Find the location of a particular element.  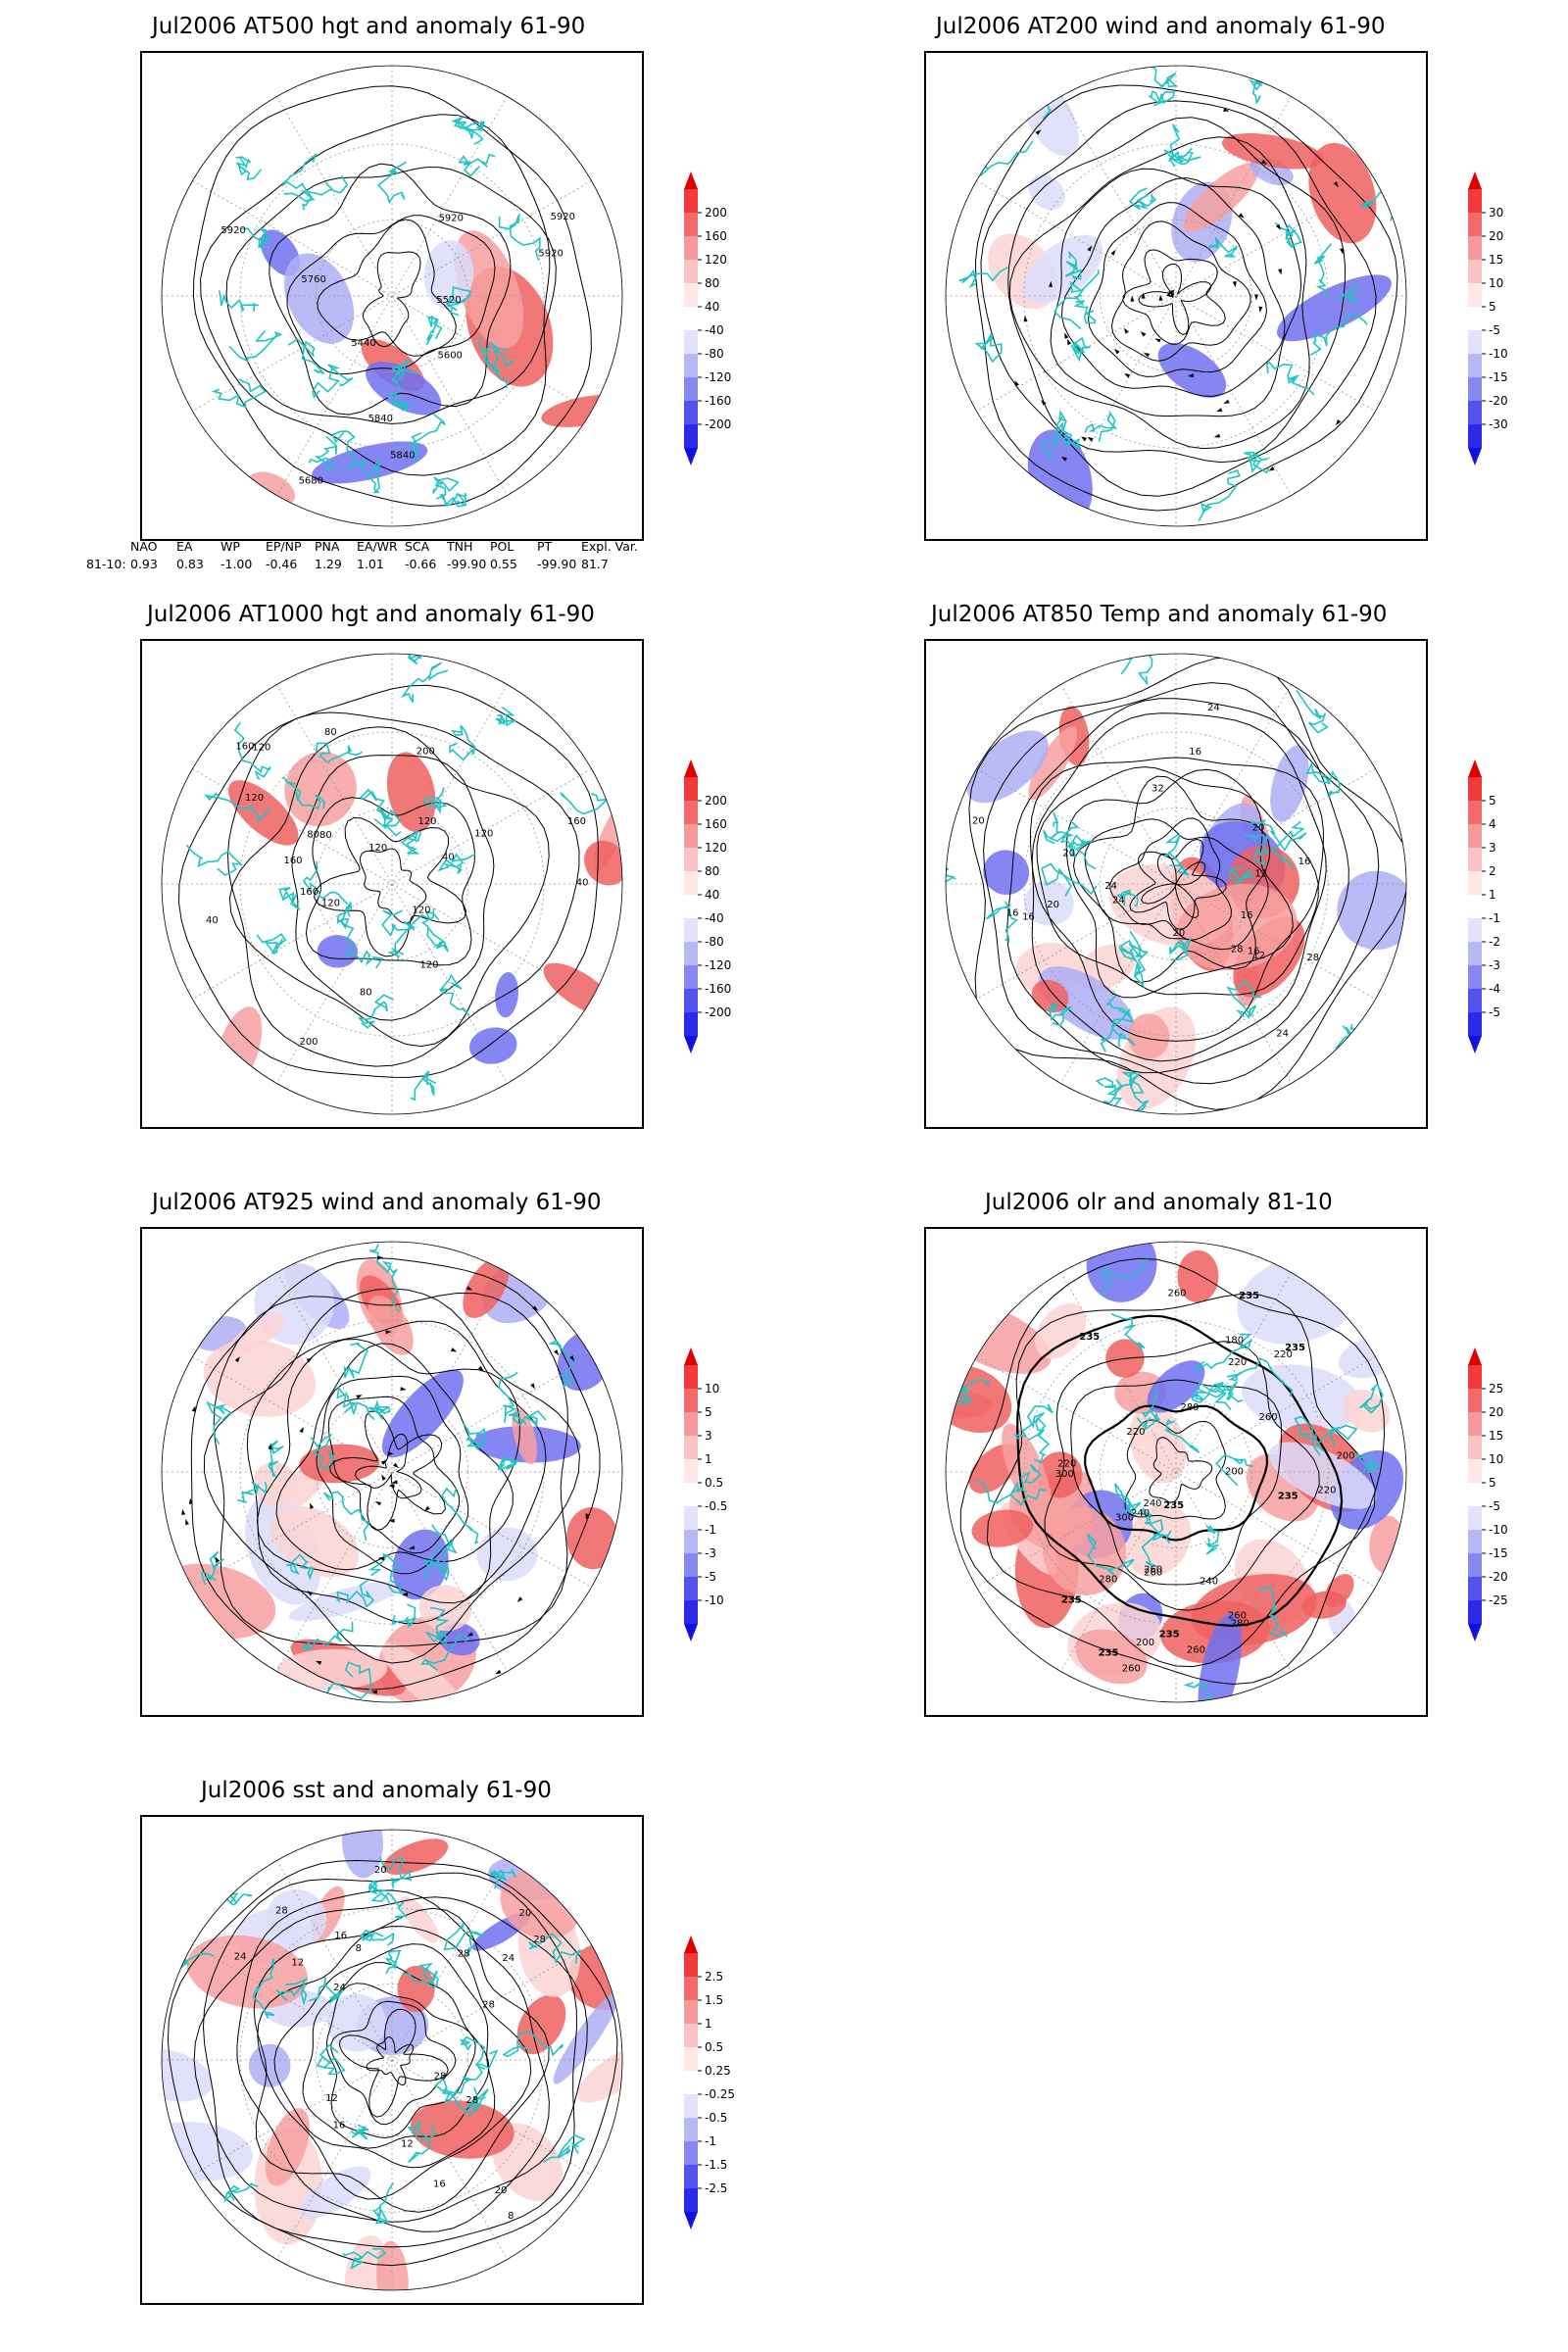

colorbar-label: 200 is located at coordinates (716, 213).